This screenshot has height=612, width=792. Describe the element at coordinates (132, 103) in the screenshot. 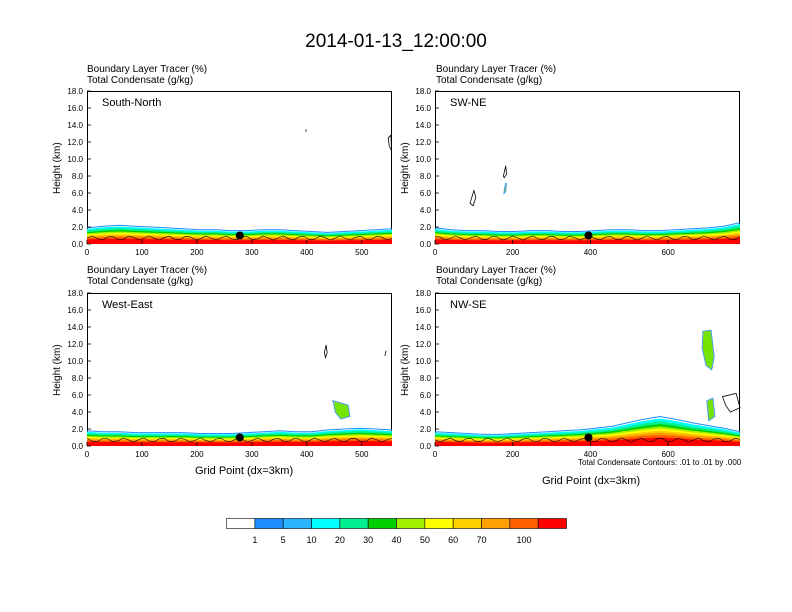

I see `panel-title: South-North` at that location.